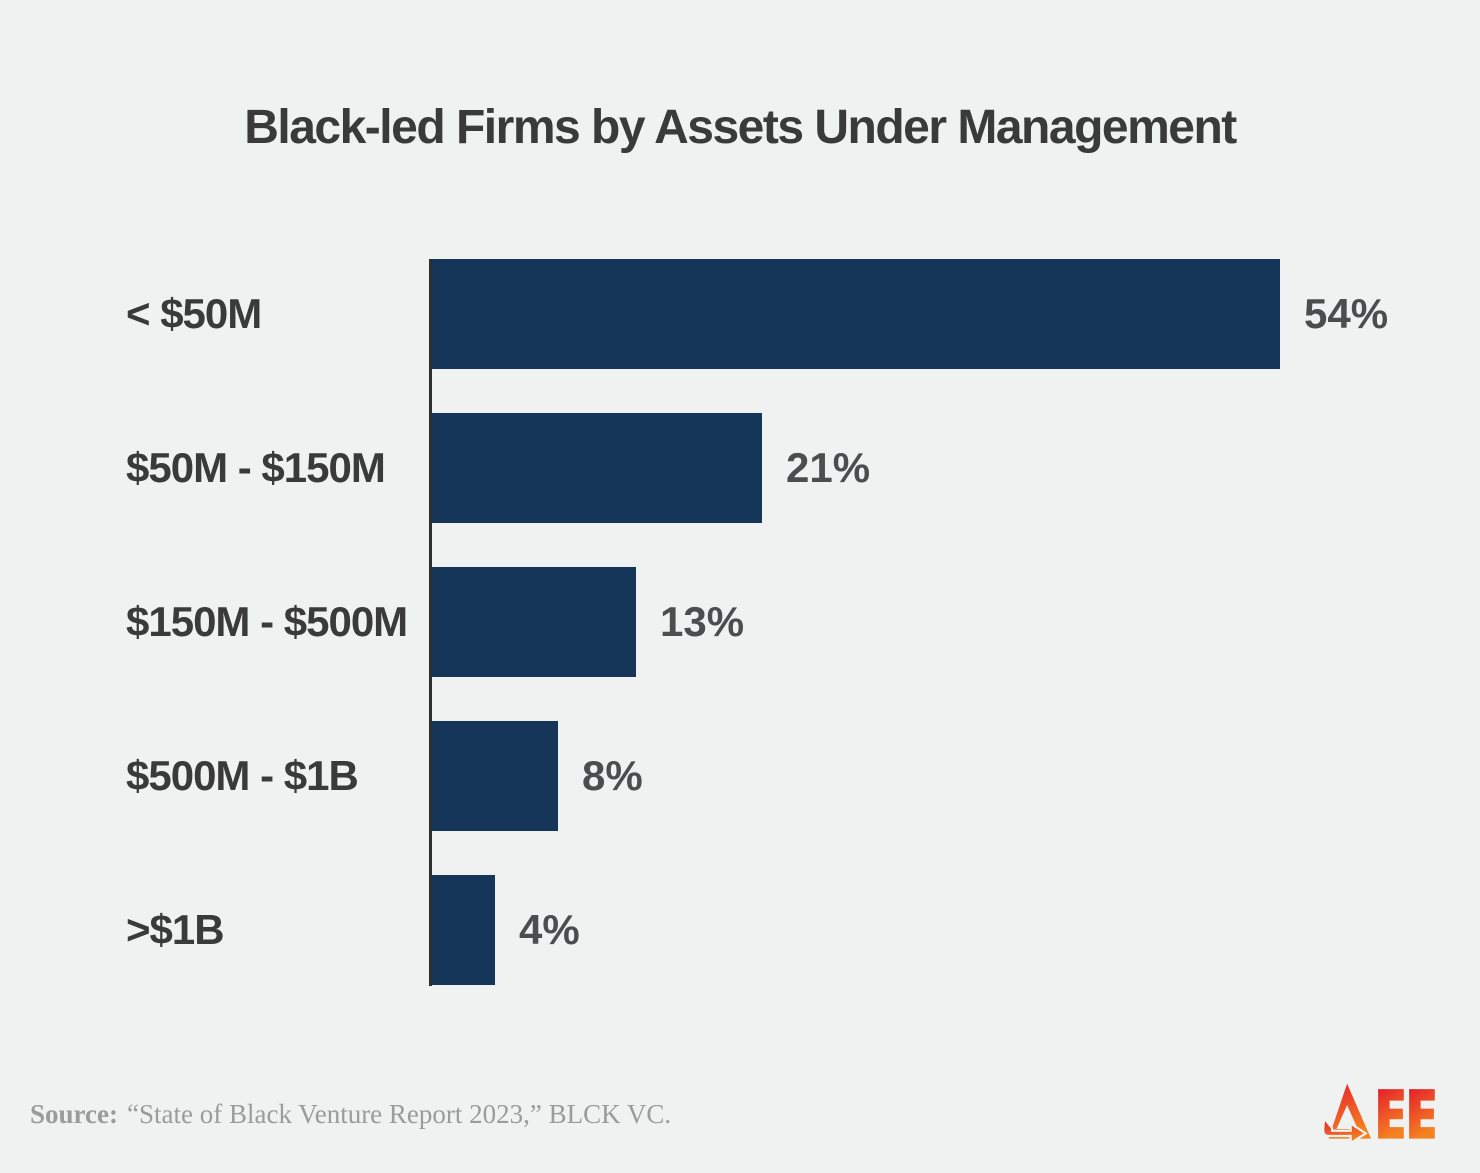  Describe the element at coordinates (1350, 1111) in the screenshot. I see `logo-a-glyph` at that location.